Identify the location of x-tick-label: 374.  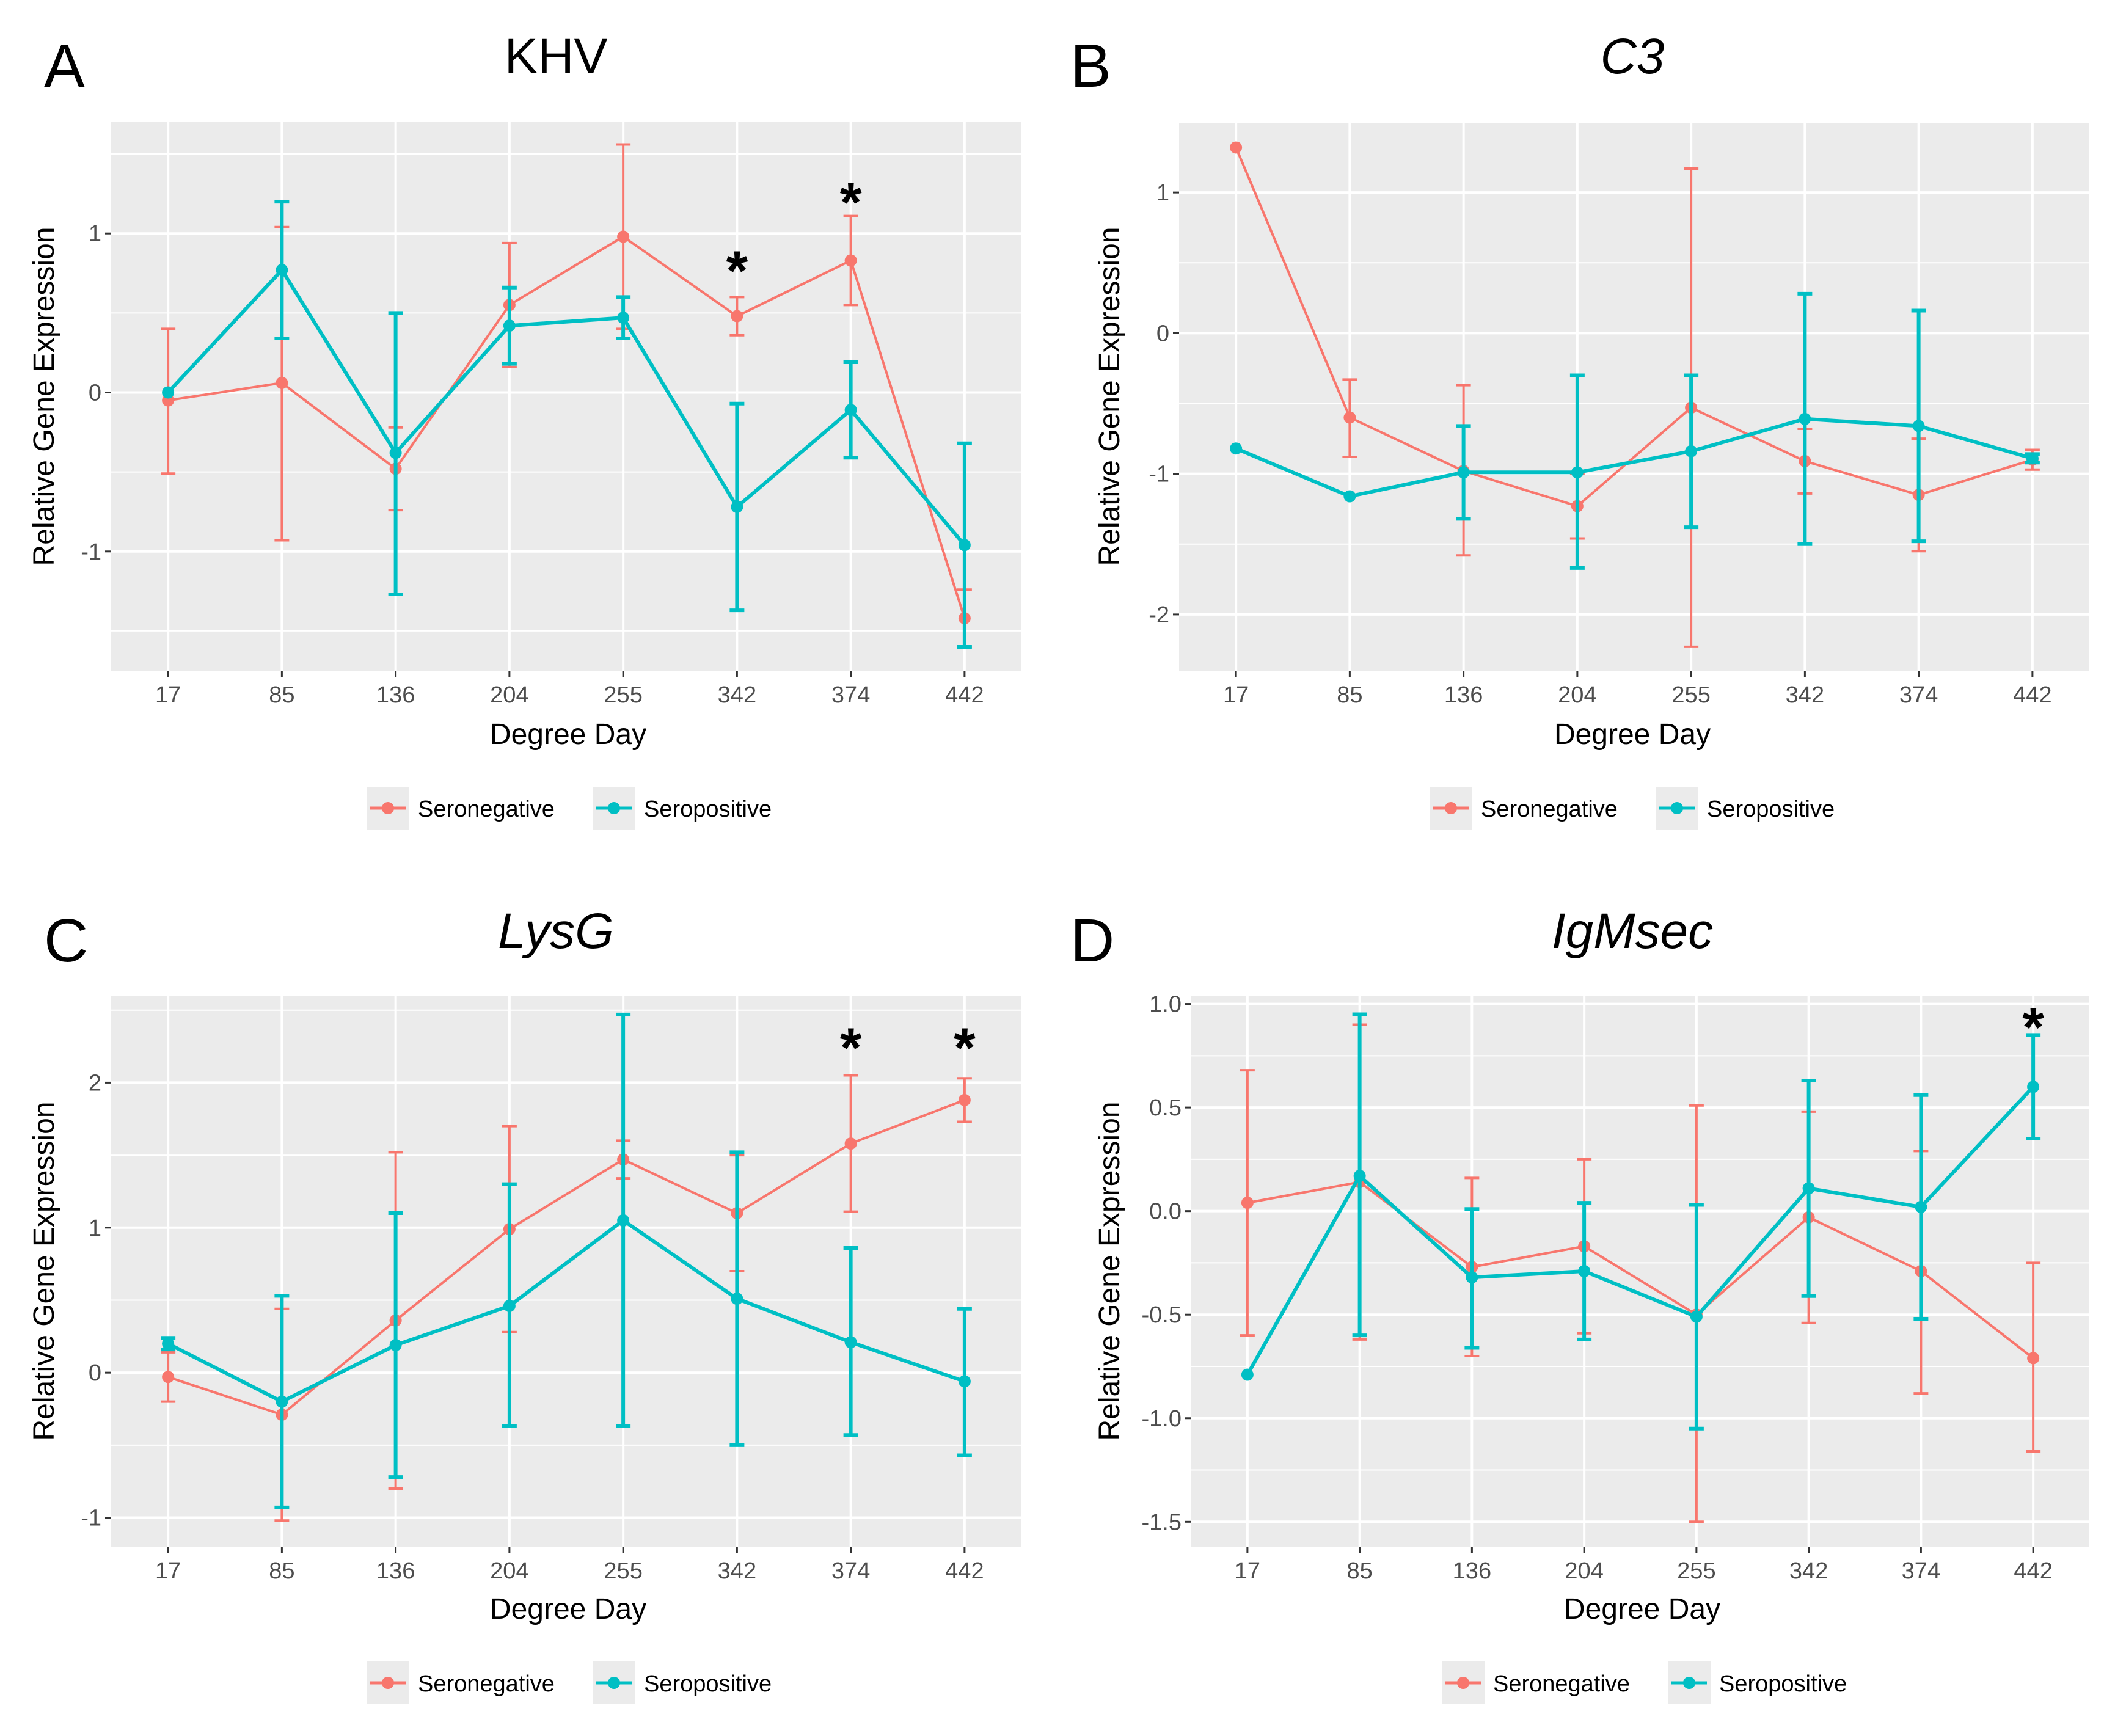
(850, 695).